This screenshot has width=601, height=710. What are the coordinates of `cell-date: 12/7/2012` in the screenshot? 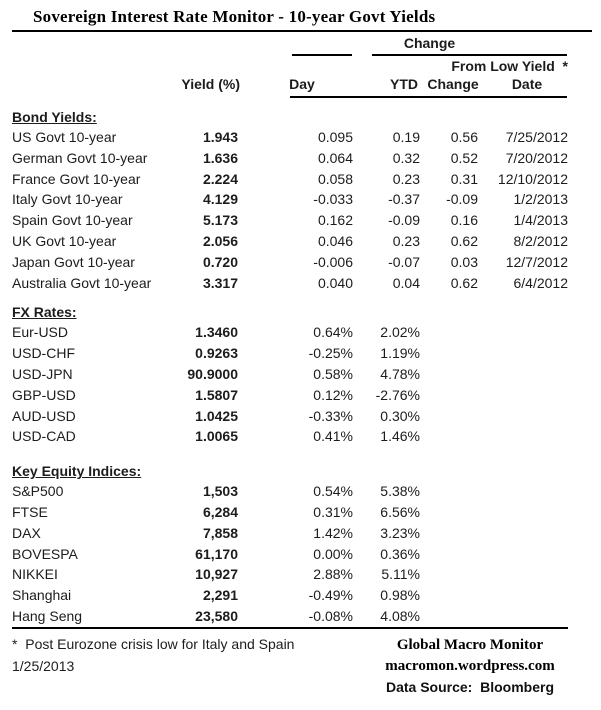 It's located at (536, 261).